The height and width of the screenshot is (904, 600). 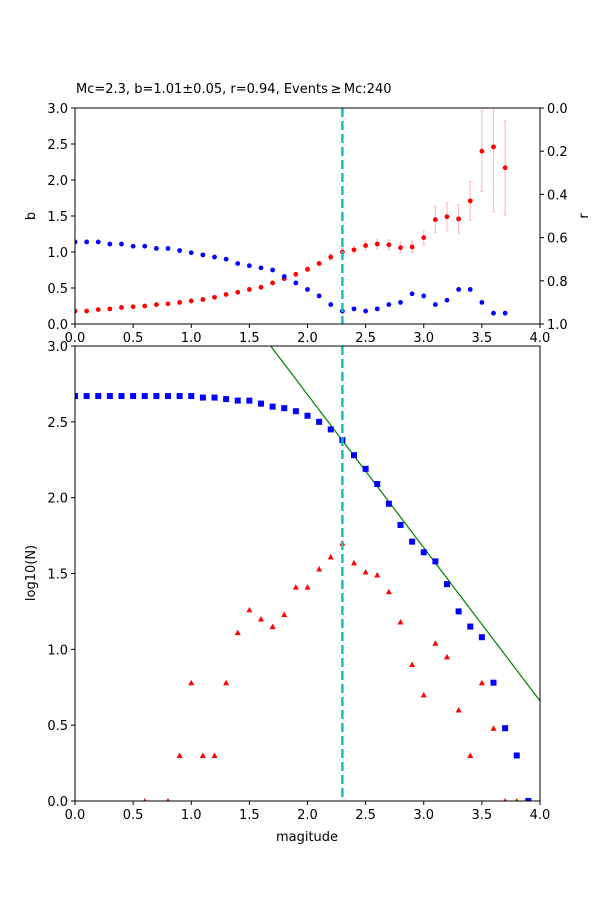 What do you see at coordinates (57, 499) in the screenshot?
I see `bottom-y-tick-label: 2.0` at bounding box center [57, 499].